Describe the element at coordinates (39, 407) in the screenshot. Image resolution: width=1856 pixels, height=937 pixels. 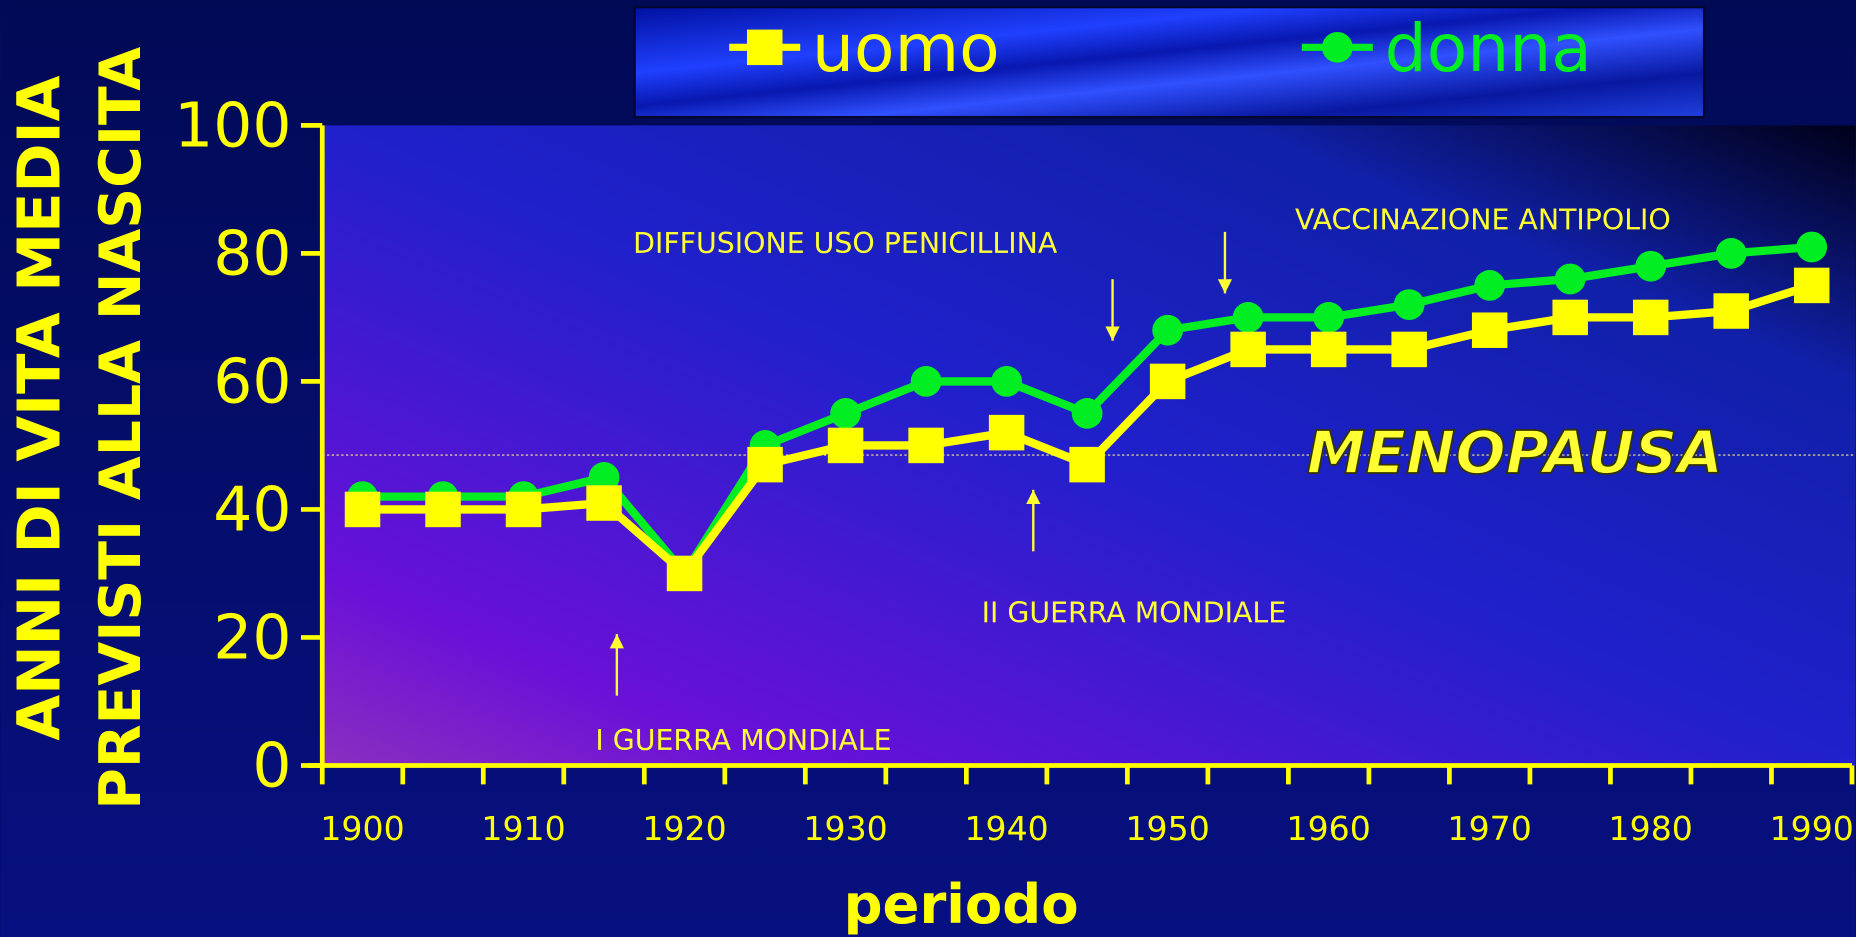
I see `y-axis-title: ANNI DI VITA MEDIA` at that location.